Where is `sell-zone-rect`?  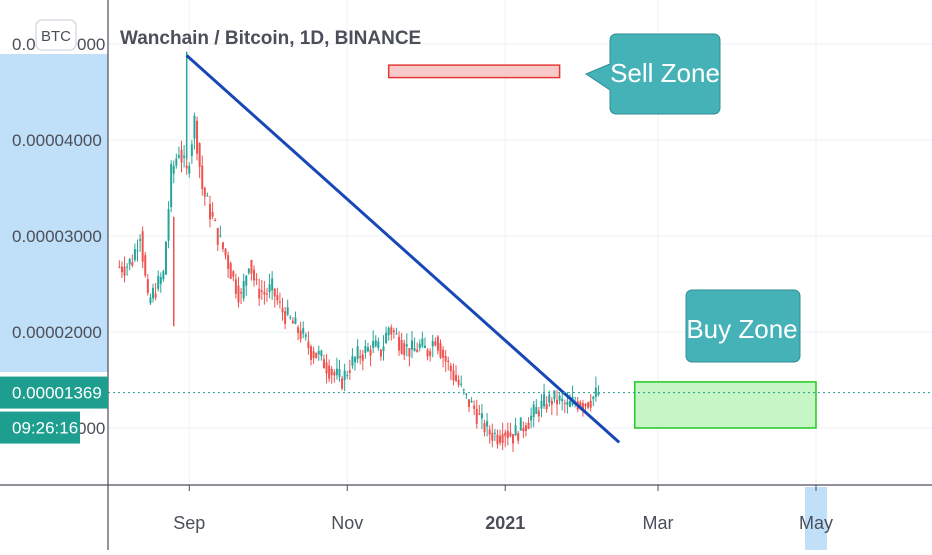 sell-zone-rect is located at coordinates (474, 71).